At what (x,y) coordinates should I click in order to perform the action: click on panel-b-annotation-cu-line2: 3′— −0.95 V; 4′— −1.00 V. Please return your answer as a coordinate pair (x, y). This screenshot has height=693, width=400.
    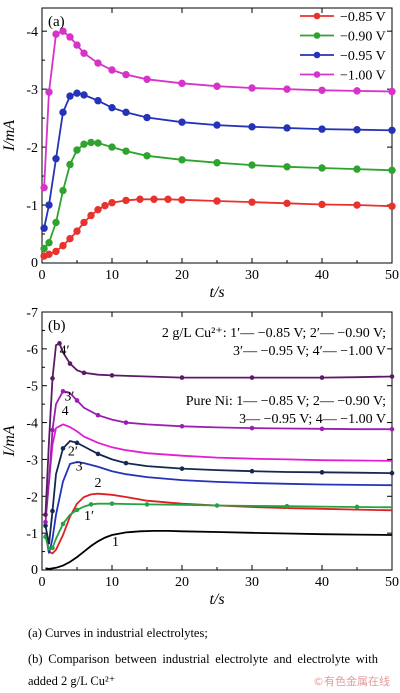
    Looking at the image, I should click on (309, 351).